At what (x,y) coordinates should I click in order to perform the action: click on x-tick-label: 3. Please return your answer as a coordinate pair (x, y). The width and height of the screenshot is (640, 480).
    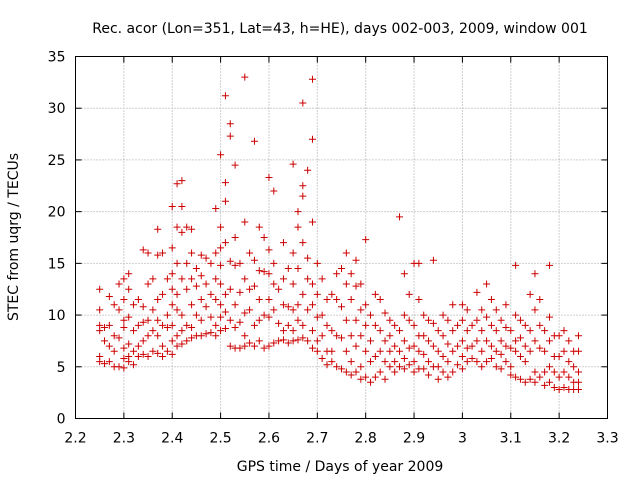
    Looking at the image, I should click on (462, 439).